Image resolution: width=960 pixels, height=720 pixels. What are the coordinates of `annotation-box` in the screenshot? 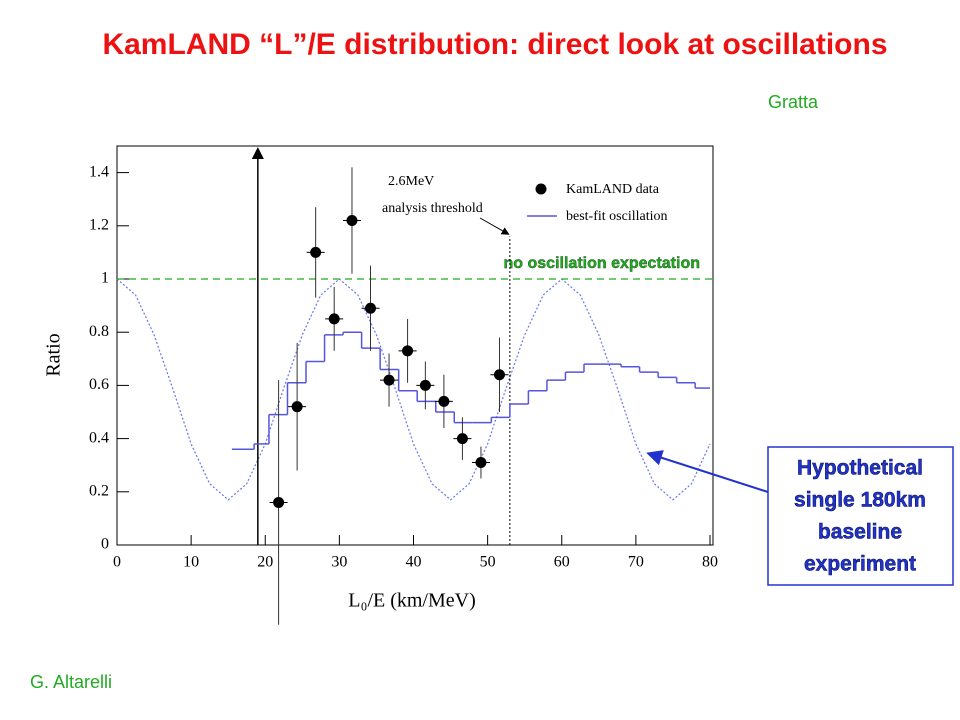 It's located at (860, 516).